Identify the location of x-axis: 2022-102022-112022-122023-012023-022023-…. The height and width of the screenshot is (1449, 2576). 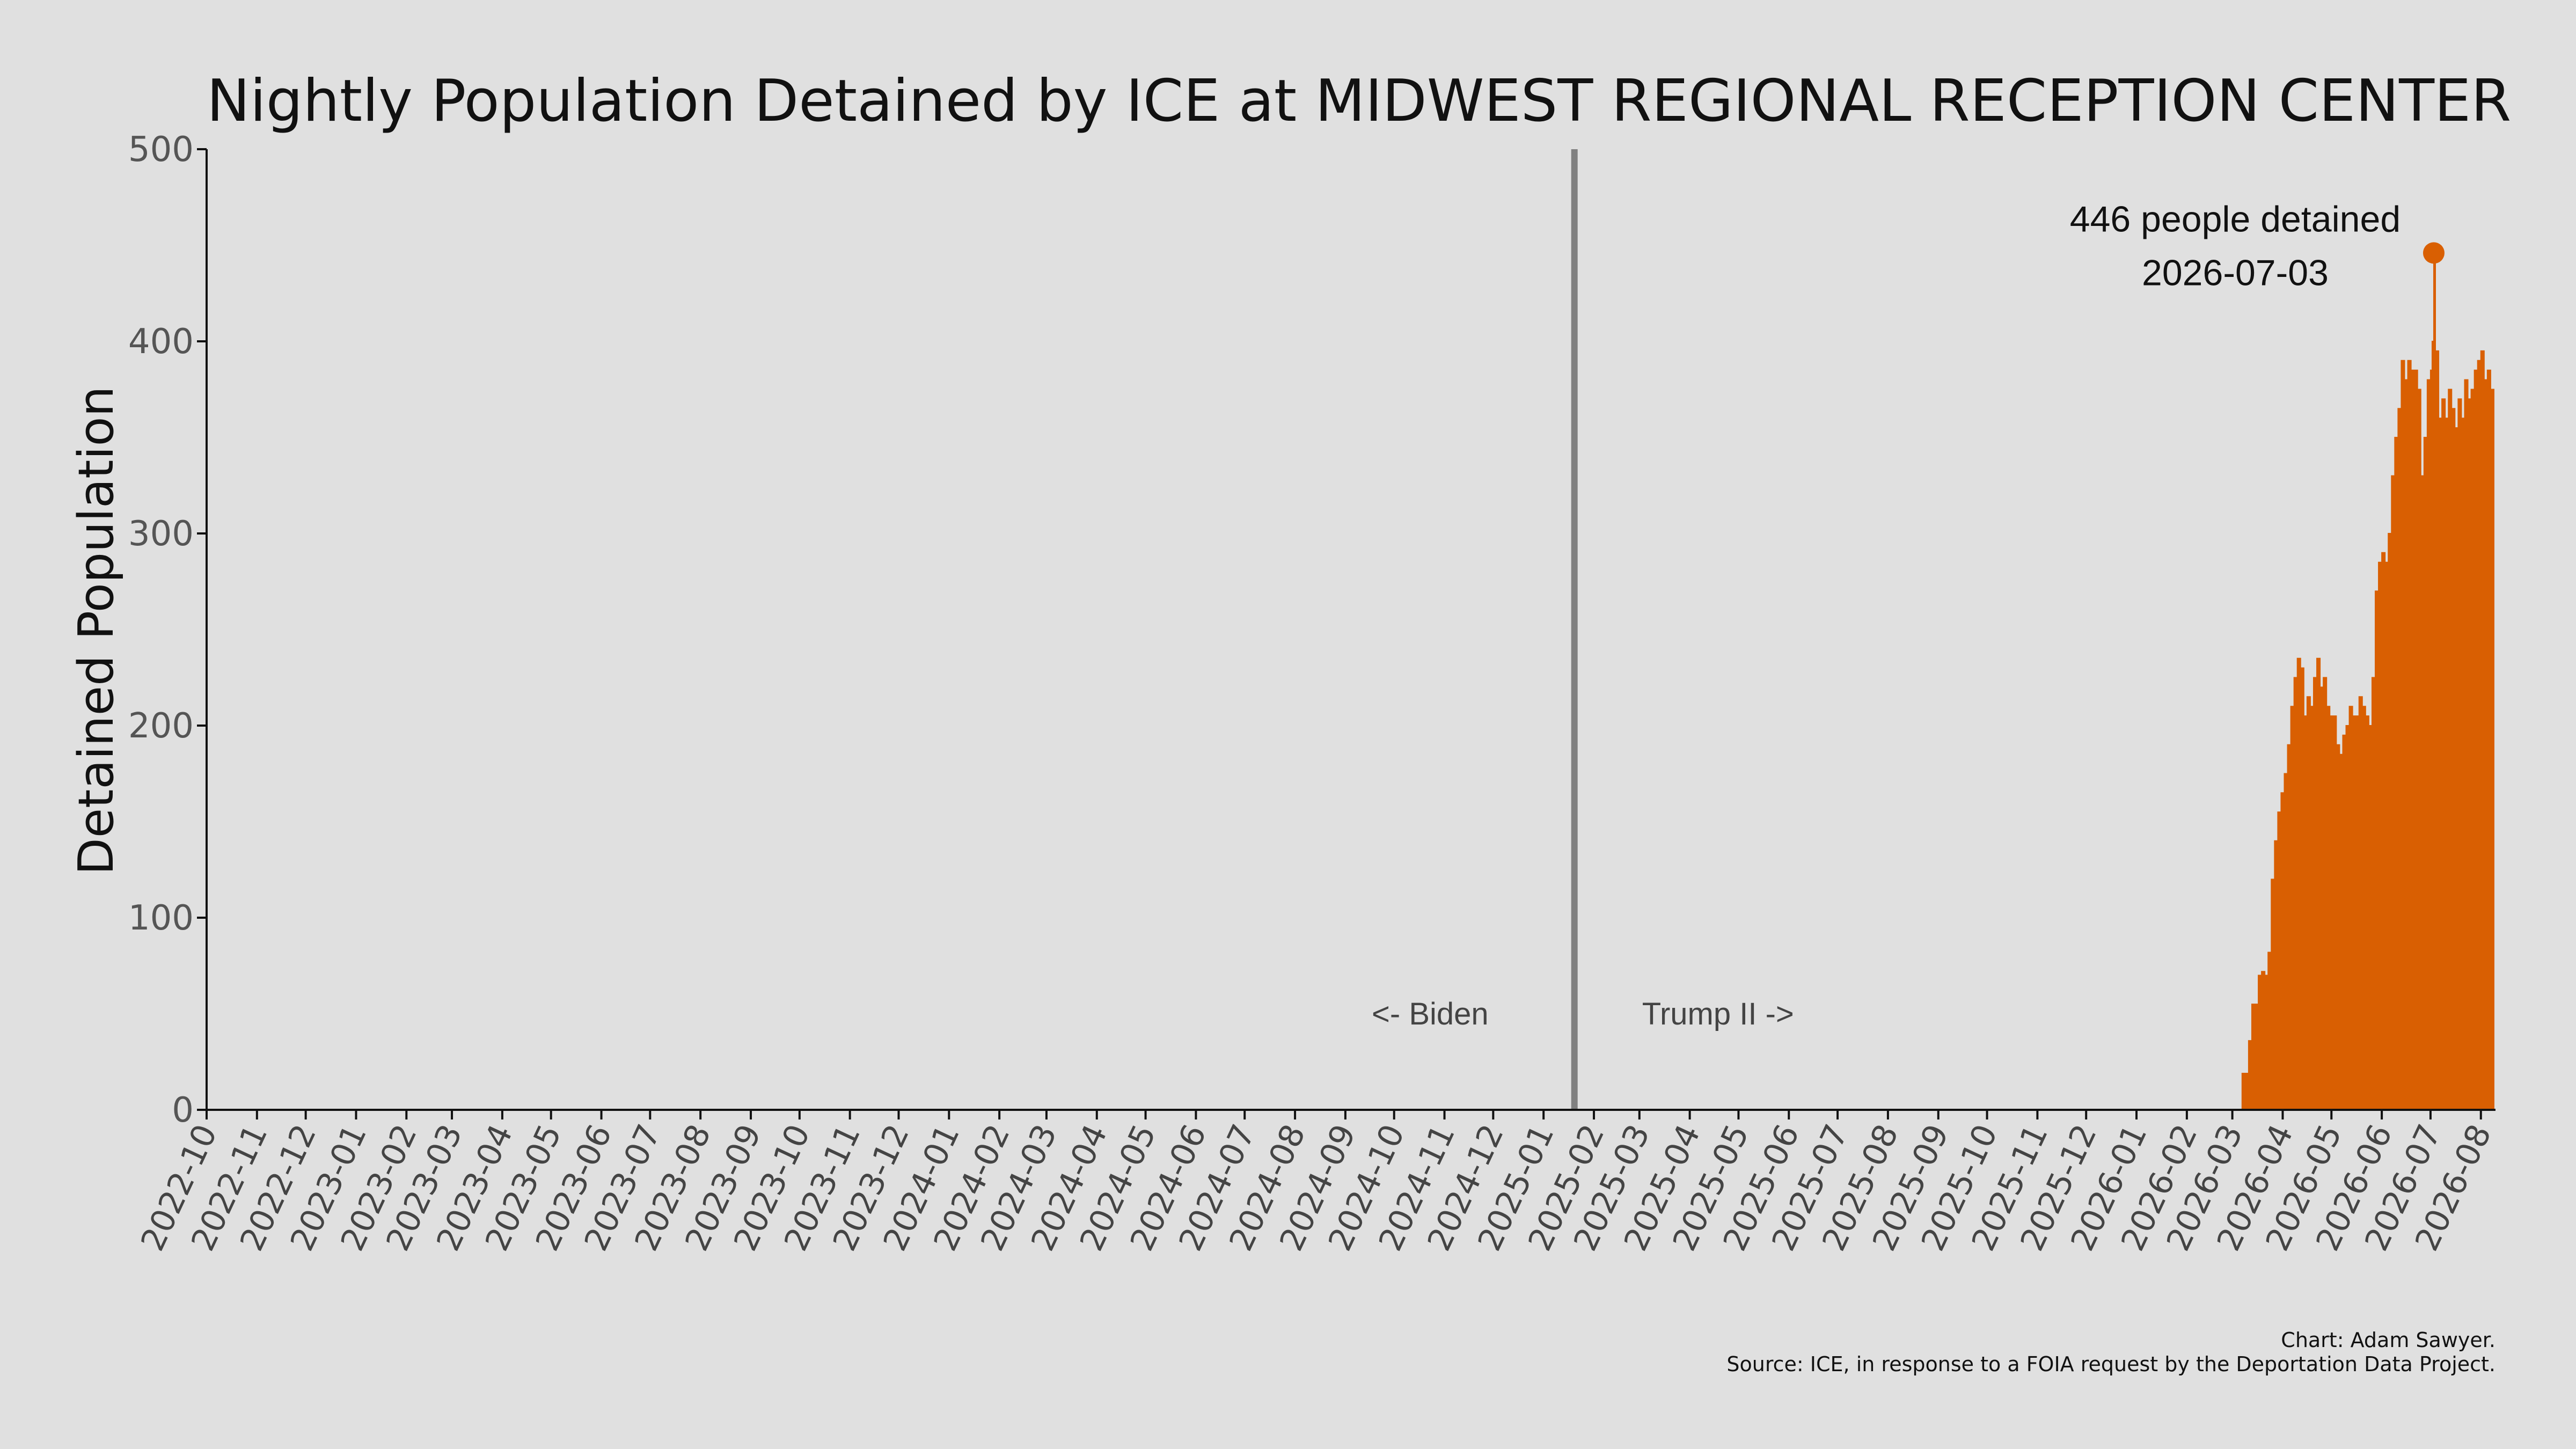
(1316, 1183).